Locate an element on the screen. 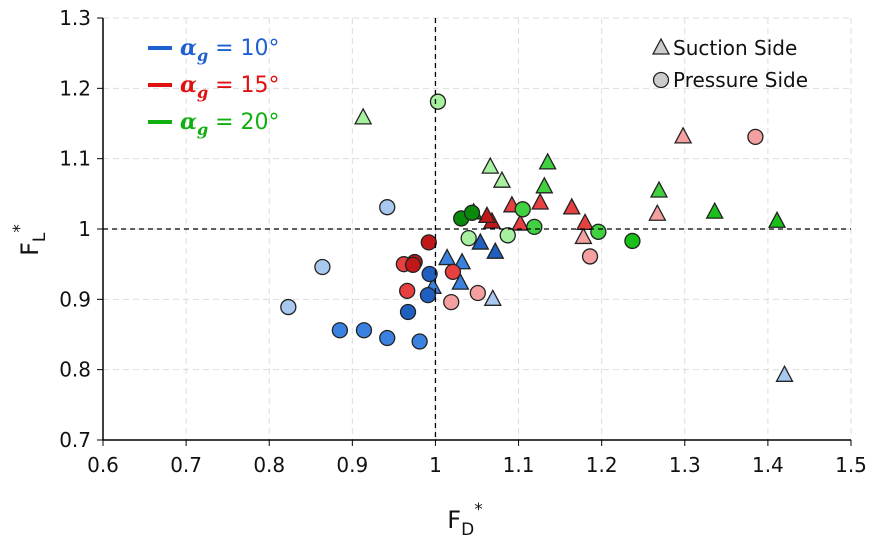  y-tick-label: 0.7 is located at coordinates (75, 440).